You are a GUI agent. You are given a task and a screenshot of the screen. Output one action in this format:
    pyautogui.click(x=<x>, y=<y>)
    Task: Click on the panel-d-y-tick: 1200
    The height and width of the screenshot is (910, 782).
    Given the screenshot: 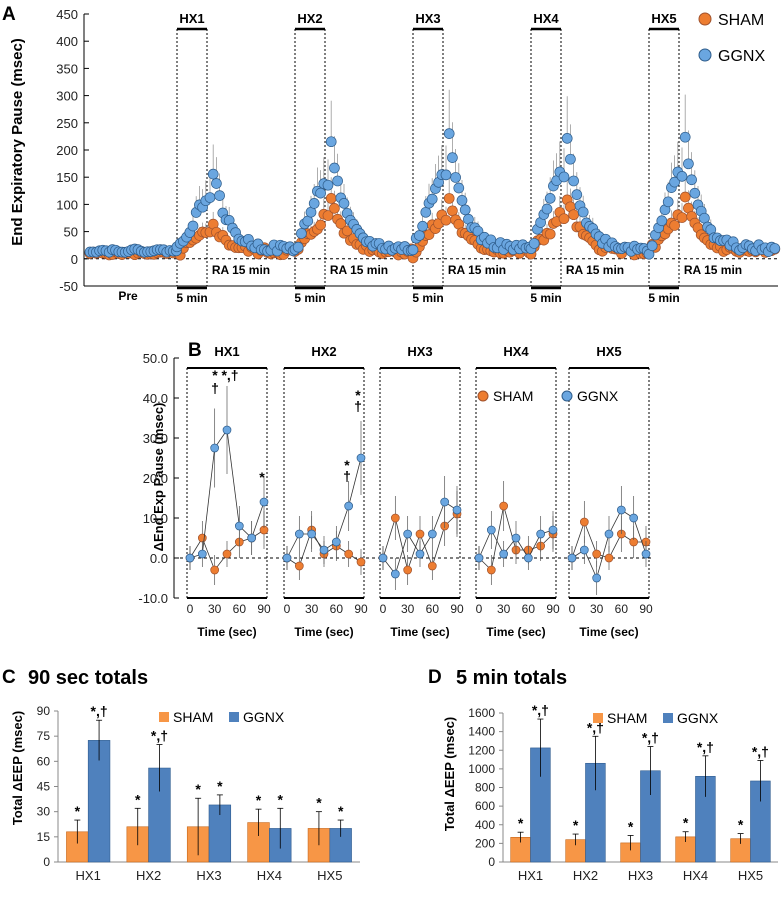 What is the action you would take?
    pyautogui.click(x=481, y=750)
    